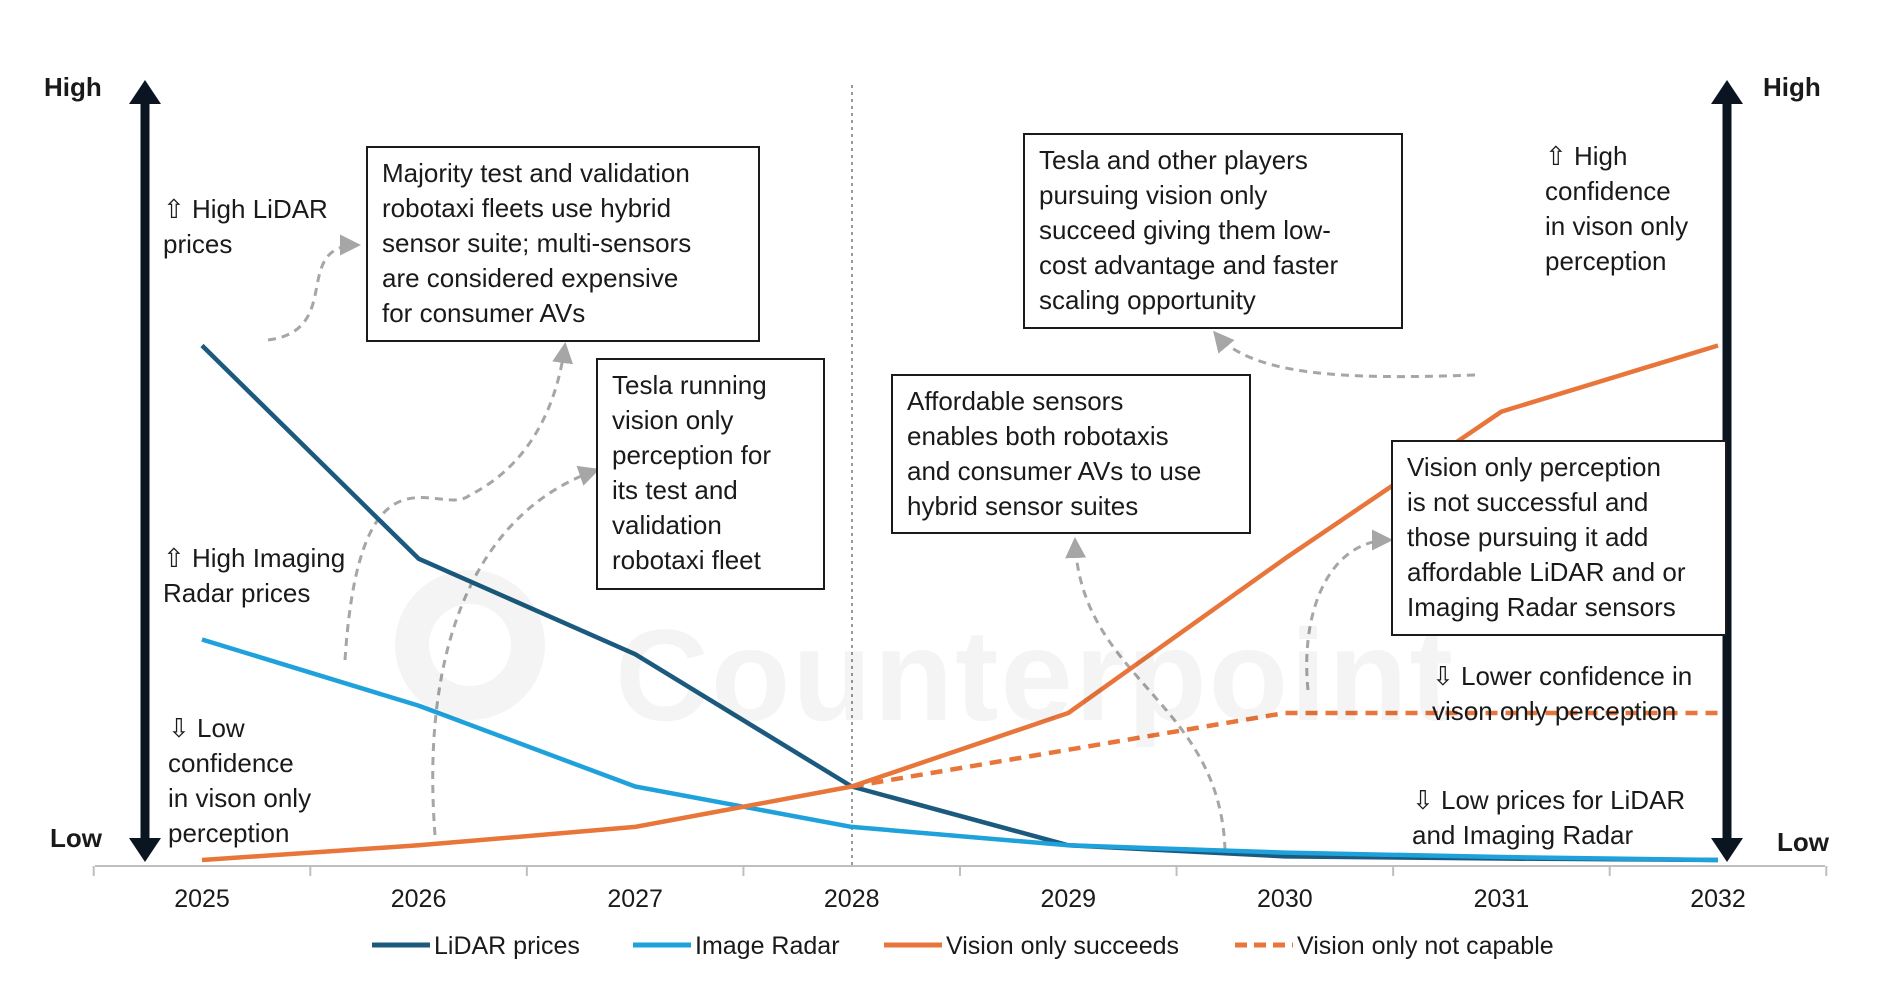 This screenshot has height=981, width=1882. I want to click on right-axis-arrow, so click(1727, 471).